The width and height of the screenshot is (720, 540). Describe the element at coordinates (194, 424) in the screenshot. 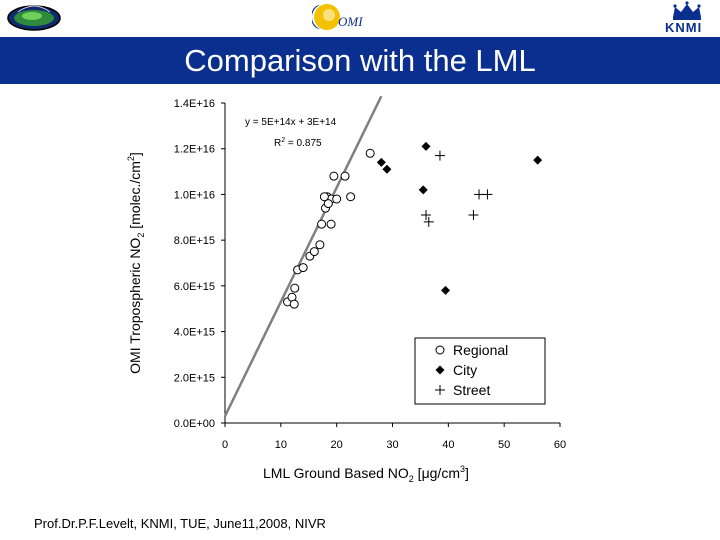

I see `y-tick-label: 0.0E+00` at that location.